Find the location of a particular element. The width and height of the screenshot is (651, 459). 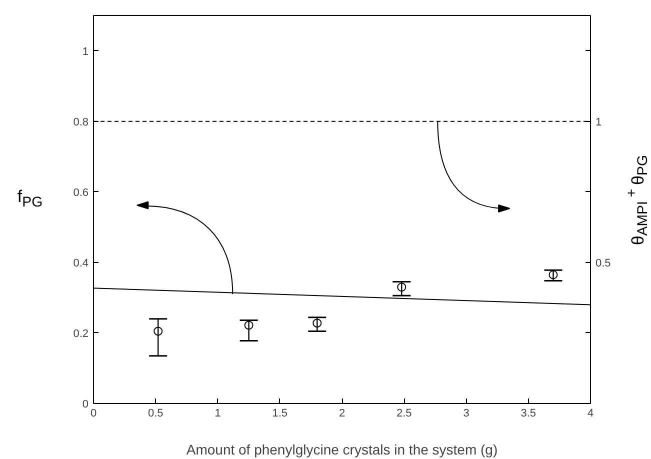

x-tick-label: 2 is located at coordinates (342, 414).